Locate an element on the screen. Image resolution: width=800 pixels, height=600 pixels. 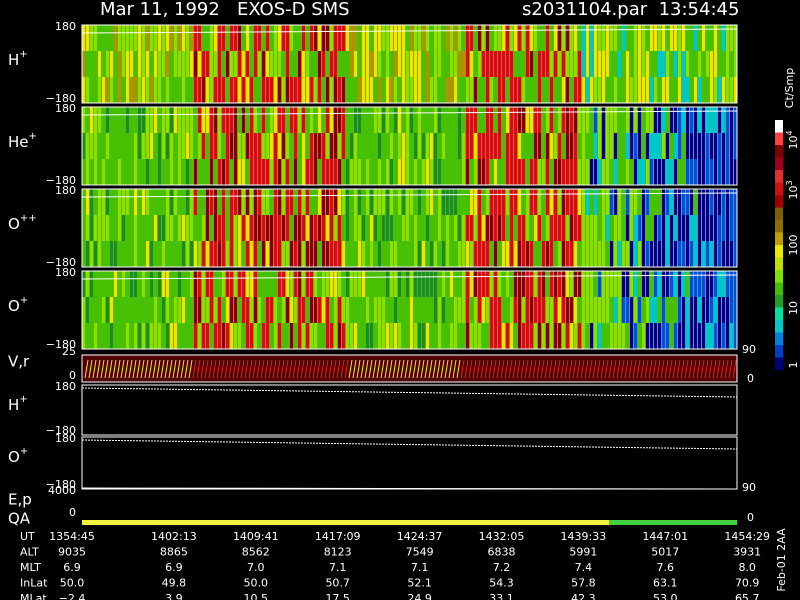
colorbar-label-text: 100 is located at coordinates (793, 245).